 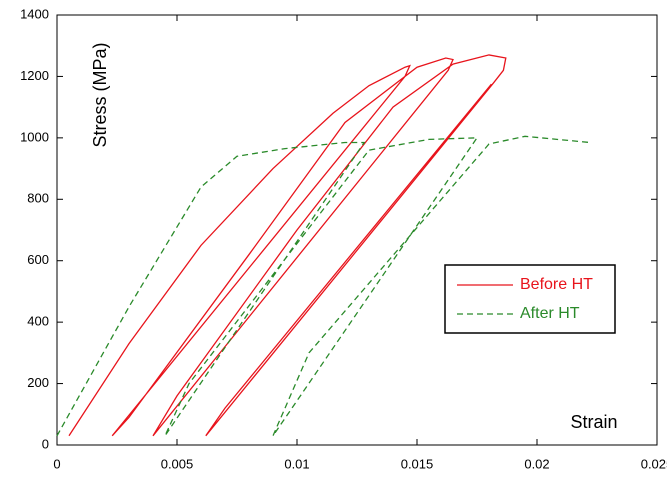 I want to click on y-tick-label: 1000, so click(x=34, y=136).